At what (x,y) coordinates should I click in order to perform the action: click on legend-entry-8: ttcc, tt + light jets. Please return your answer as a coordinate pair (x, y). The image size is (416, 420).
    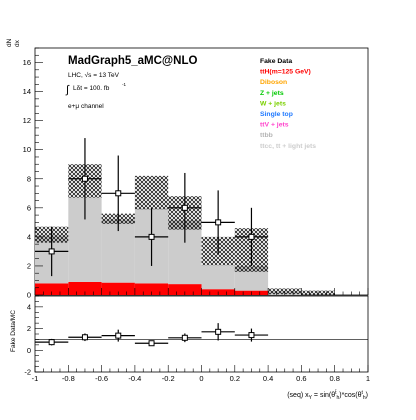
    Looking at the image, I should click on (288, 146).